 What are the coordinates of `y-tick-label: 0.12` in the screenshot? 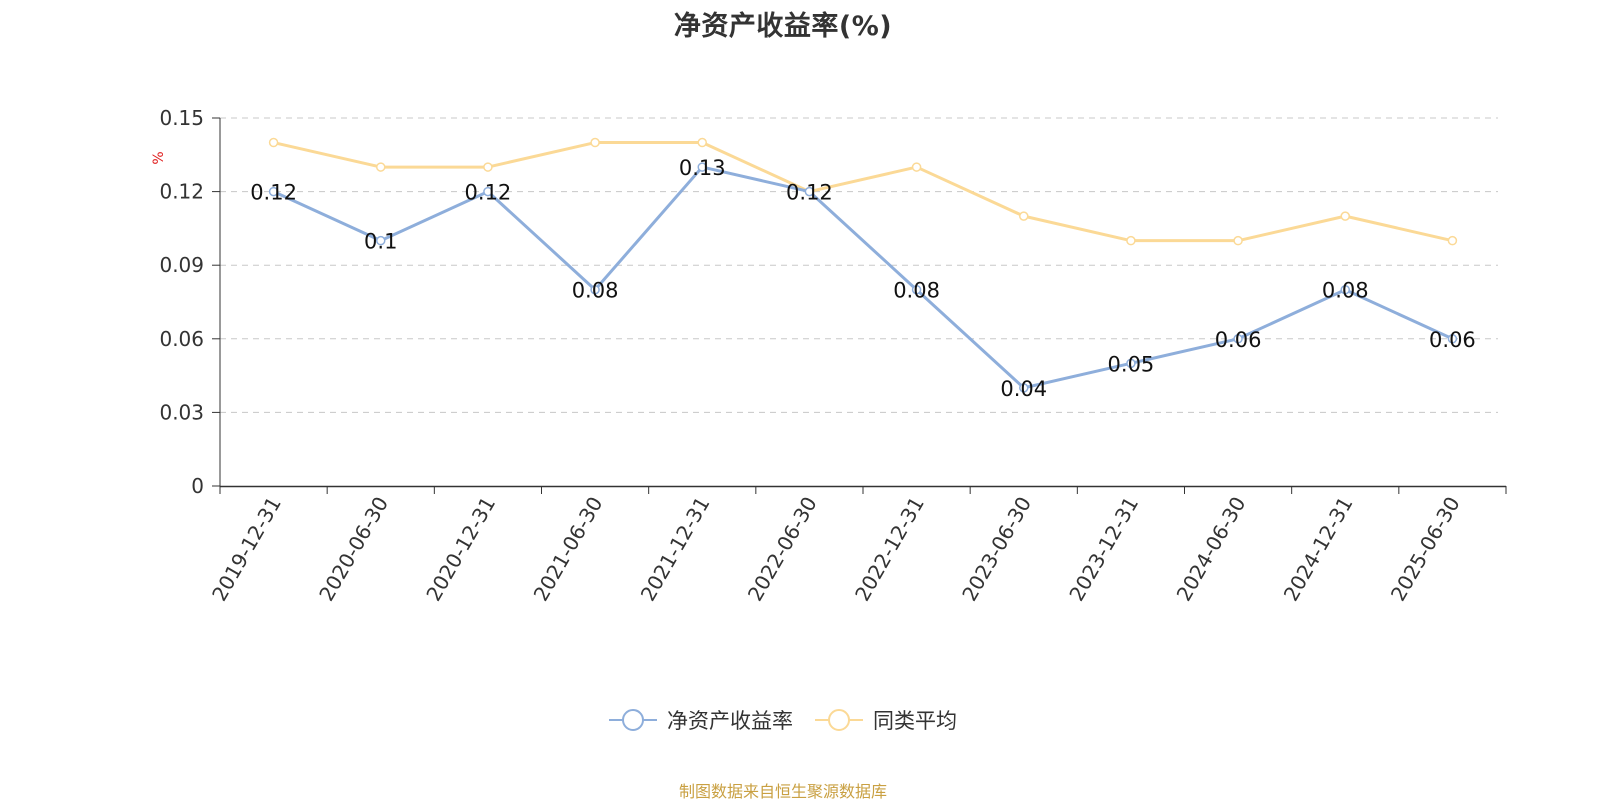 It's located at (181, 192).